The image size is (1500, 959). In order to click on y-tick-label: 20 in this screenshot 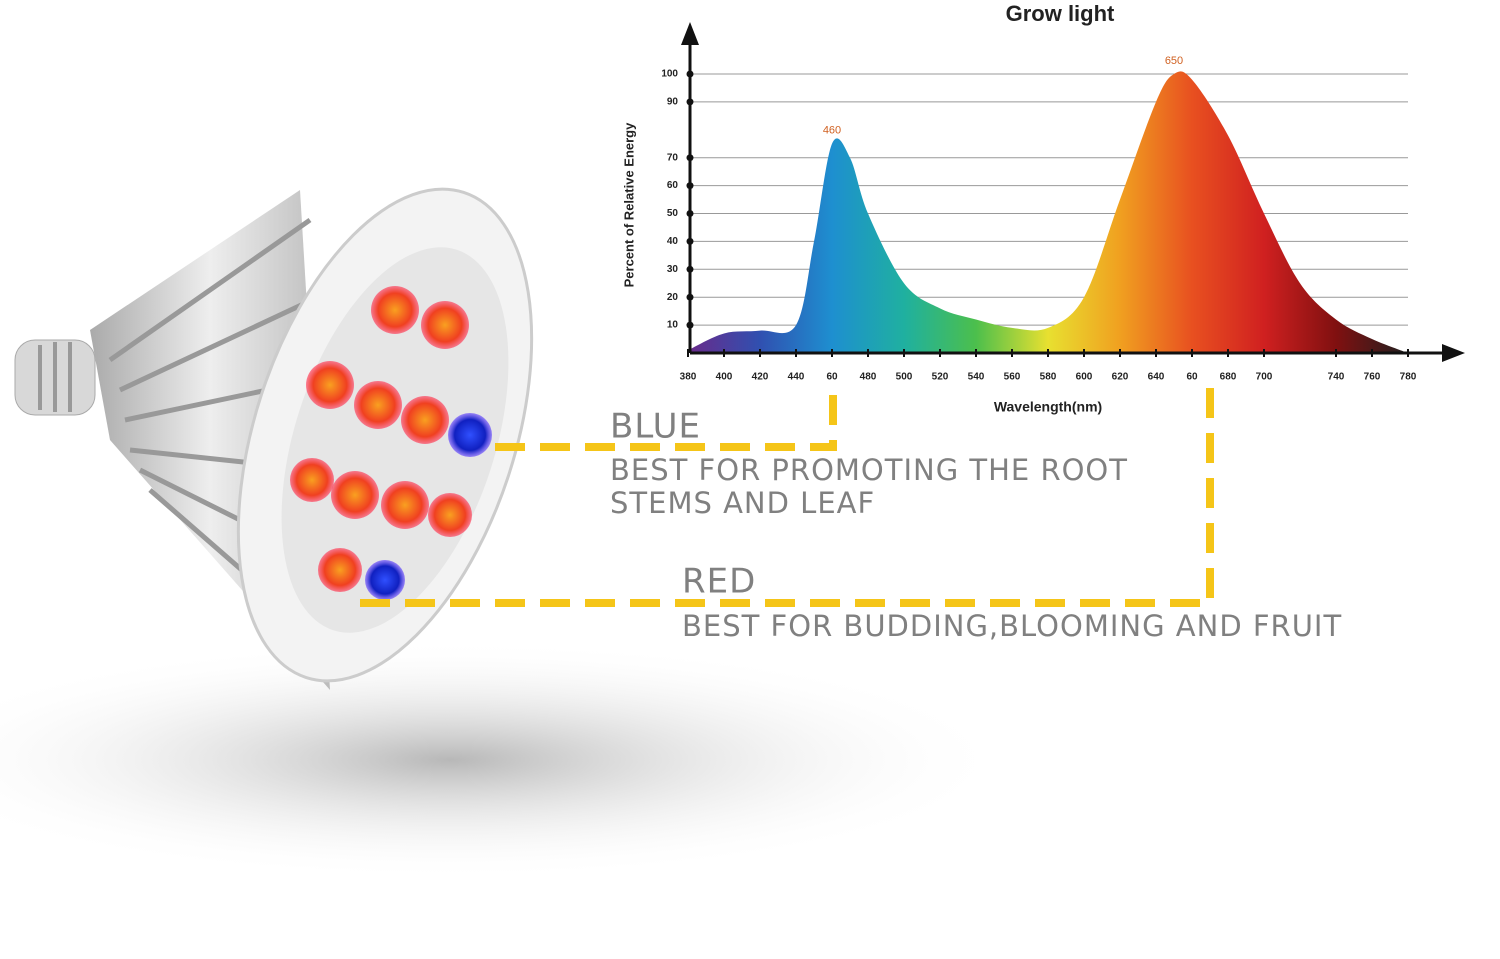, I will do `click(673, 297)`.